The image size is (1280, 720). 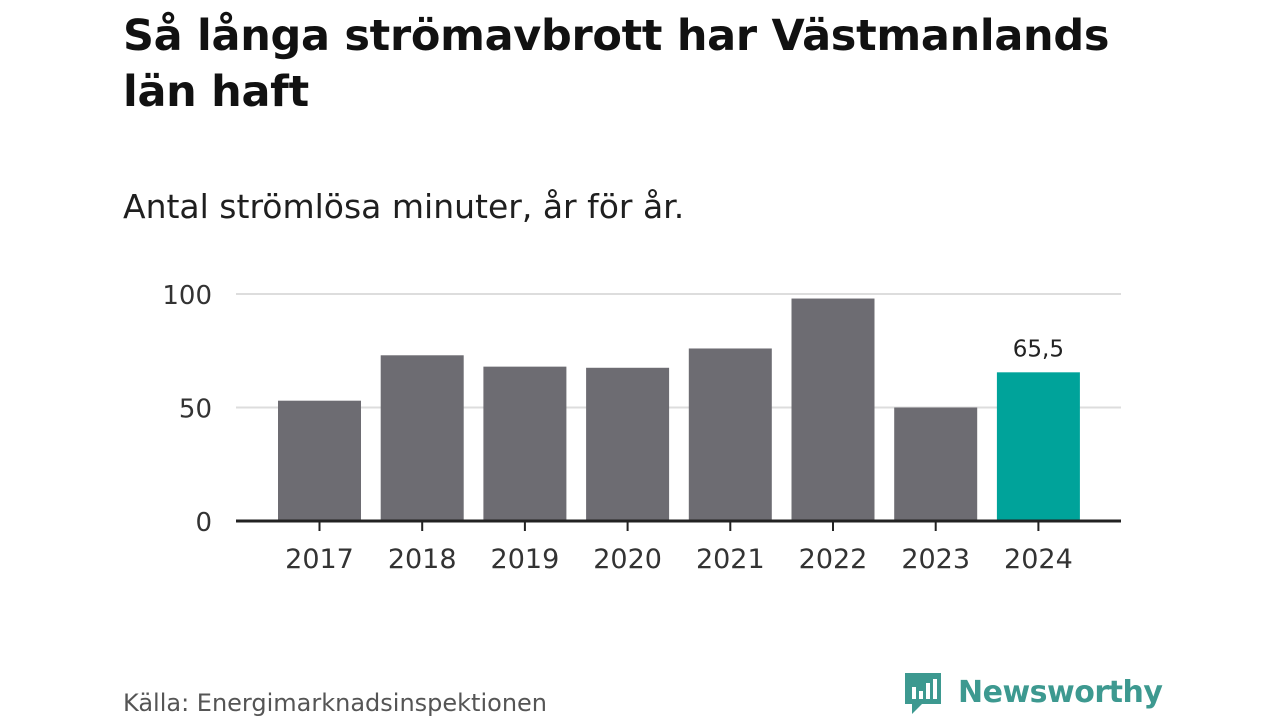 What do you see at coordinates (1060, 692) in the screenshot?
I see `brand-name: Newsworthy` at bounding box center [1060, 692].